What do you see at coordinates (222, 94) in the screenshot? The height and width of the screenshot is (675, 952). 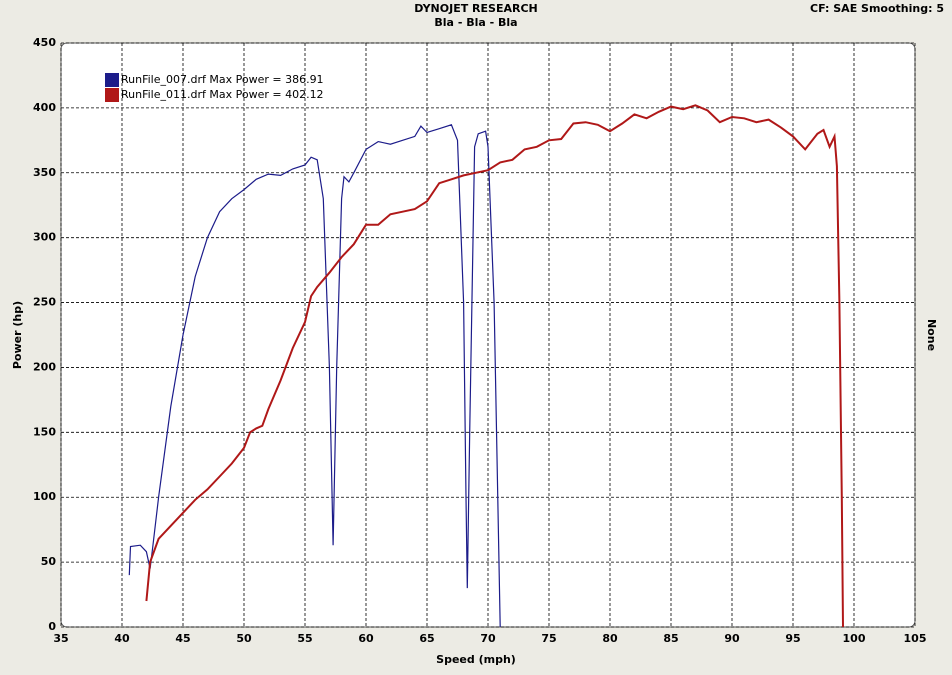 I see `legend-label: RunFile_011.drf Max Power = 402.12` at bounding box center [222, 94].